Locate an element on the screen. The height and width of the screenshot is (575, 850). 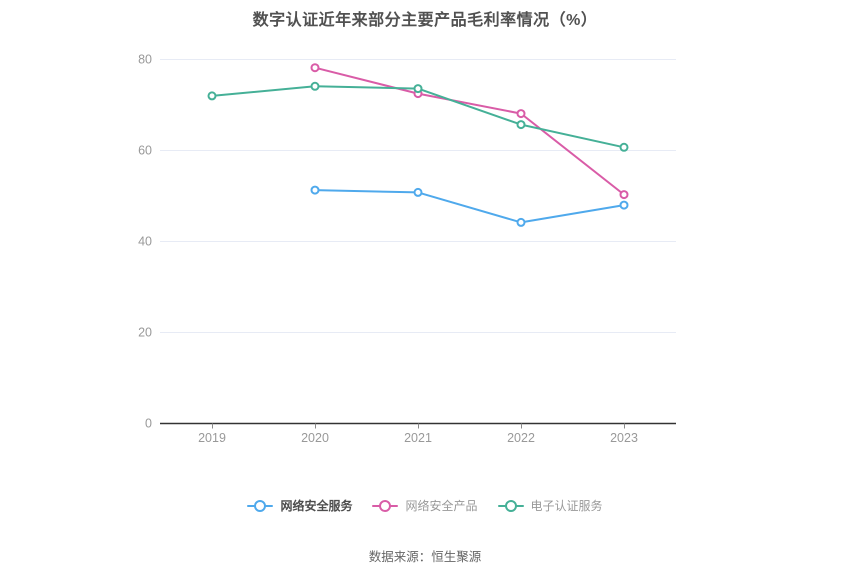
legend-item-network-security-product: 网络安全产品 is located at coordinates (425, 505).